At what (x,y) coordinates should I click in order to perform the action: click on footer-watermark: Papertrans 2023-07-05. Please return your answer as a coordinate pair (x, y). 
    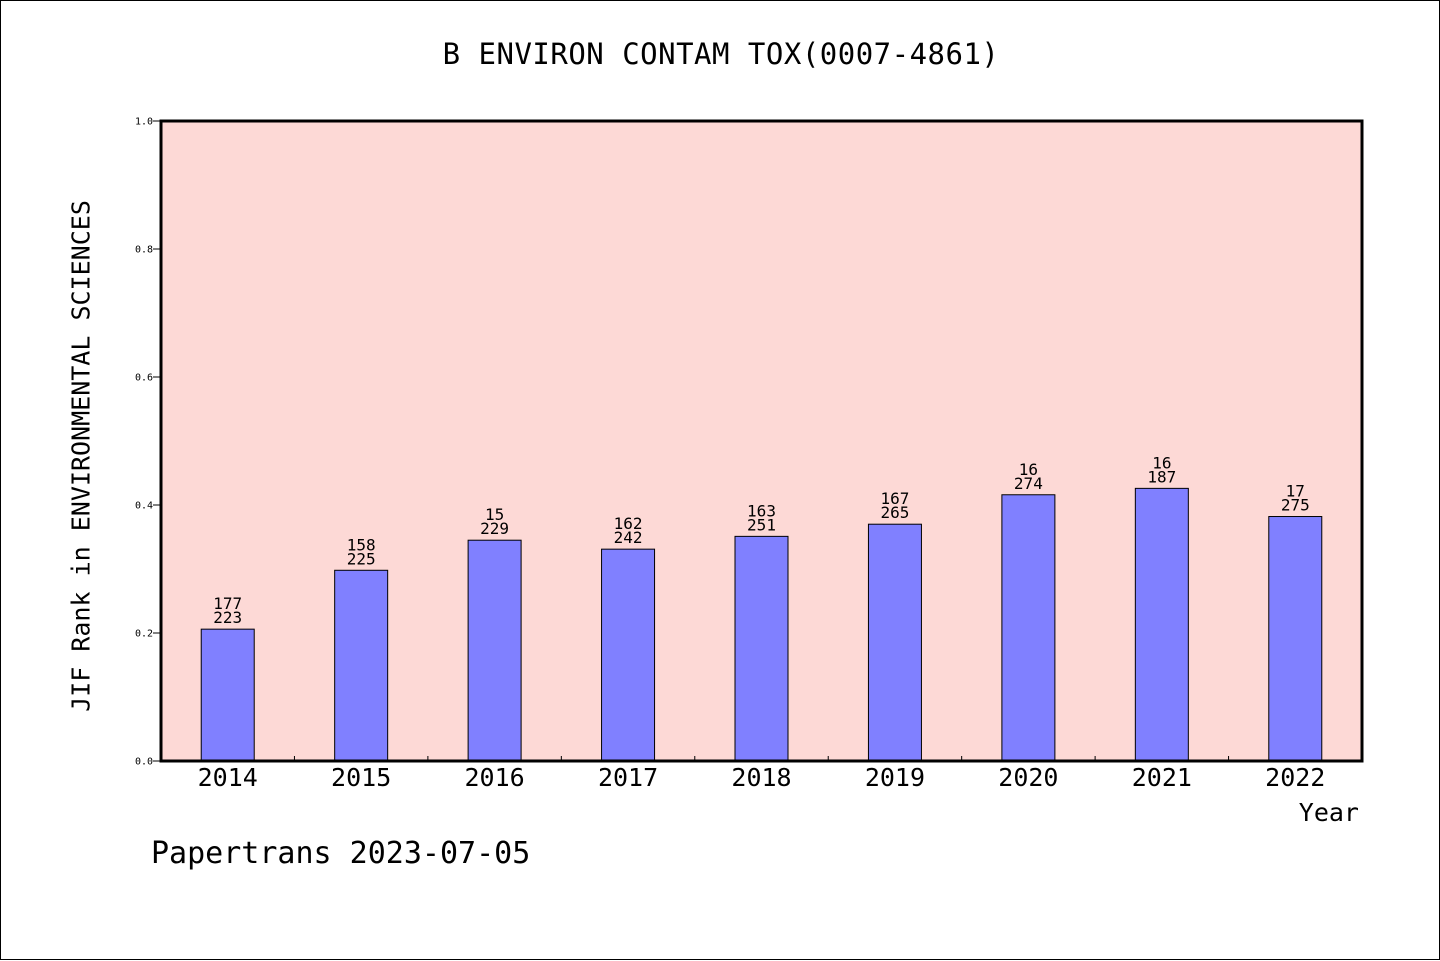
    Looking at the image, I should click on (341, 853).